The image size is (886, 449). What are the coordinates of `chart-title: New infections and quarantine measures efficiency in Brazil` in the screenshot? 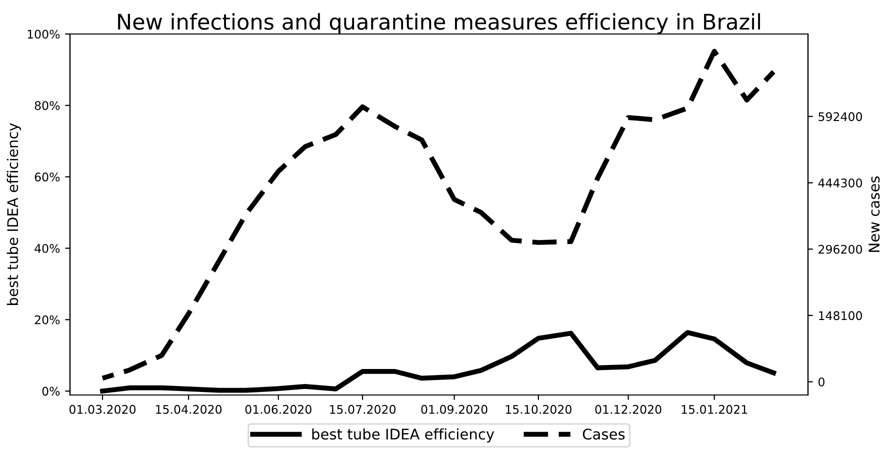 It's located at (439, 23).